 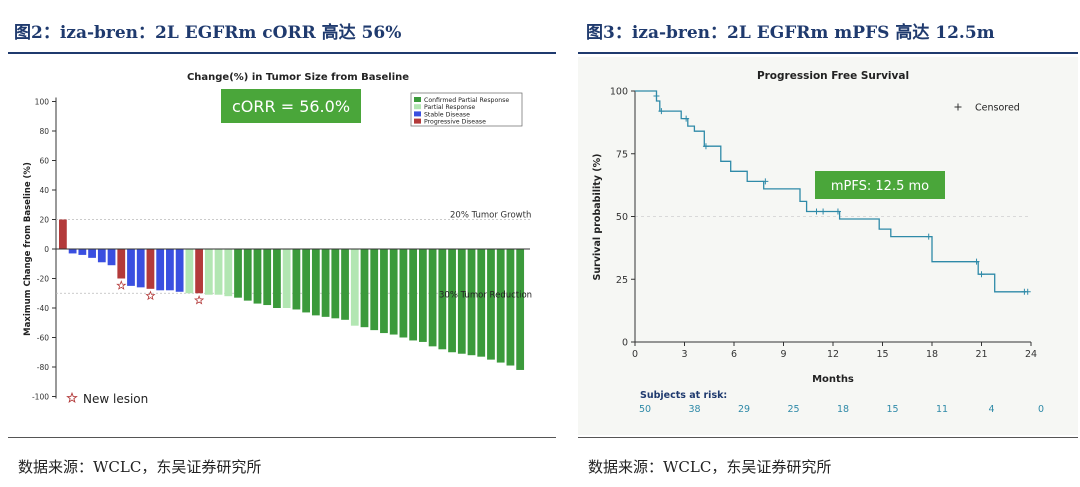 I want to click on y-tick-label: -40, so click(x=43, y=308).